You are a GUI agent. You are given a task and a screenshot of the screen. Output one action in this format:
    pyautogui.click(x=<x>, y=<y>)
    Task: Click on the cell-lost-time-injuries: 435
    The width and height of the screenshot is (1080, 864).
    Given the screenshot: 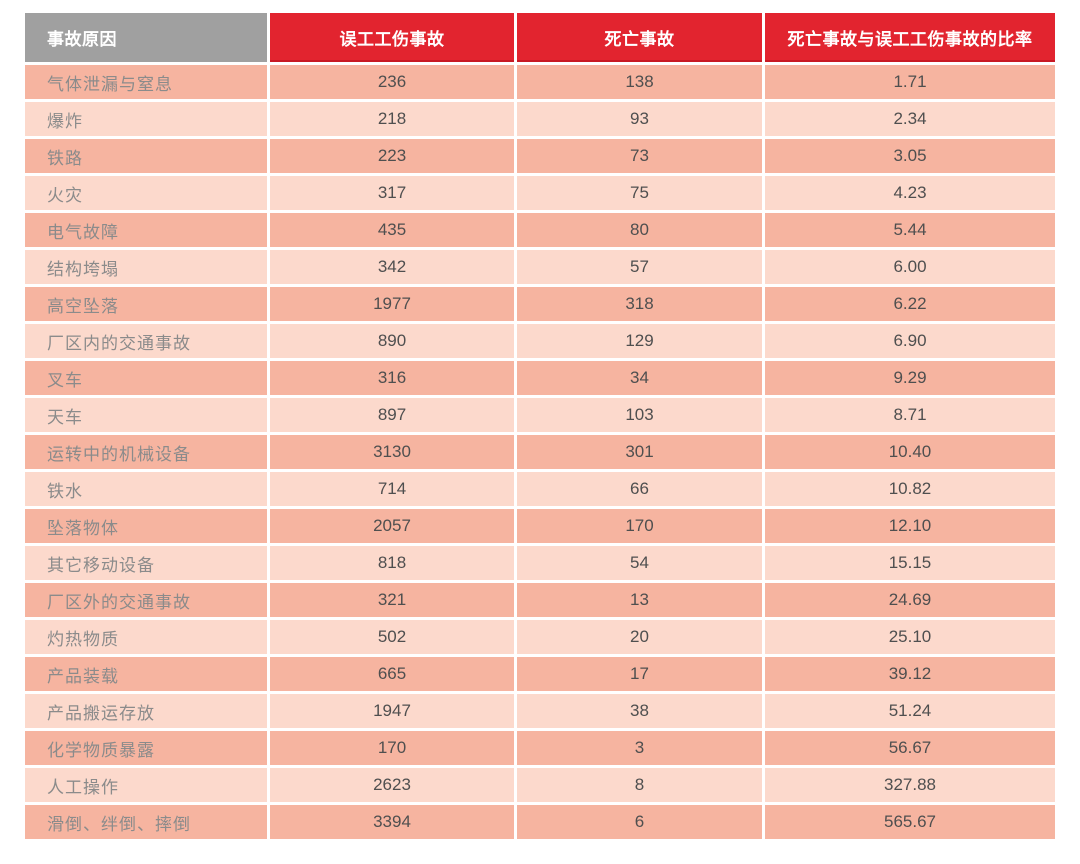 What is the action you would take?
    pyautogui.click(x=392, y=230)
    